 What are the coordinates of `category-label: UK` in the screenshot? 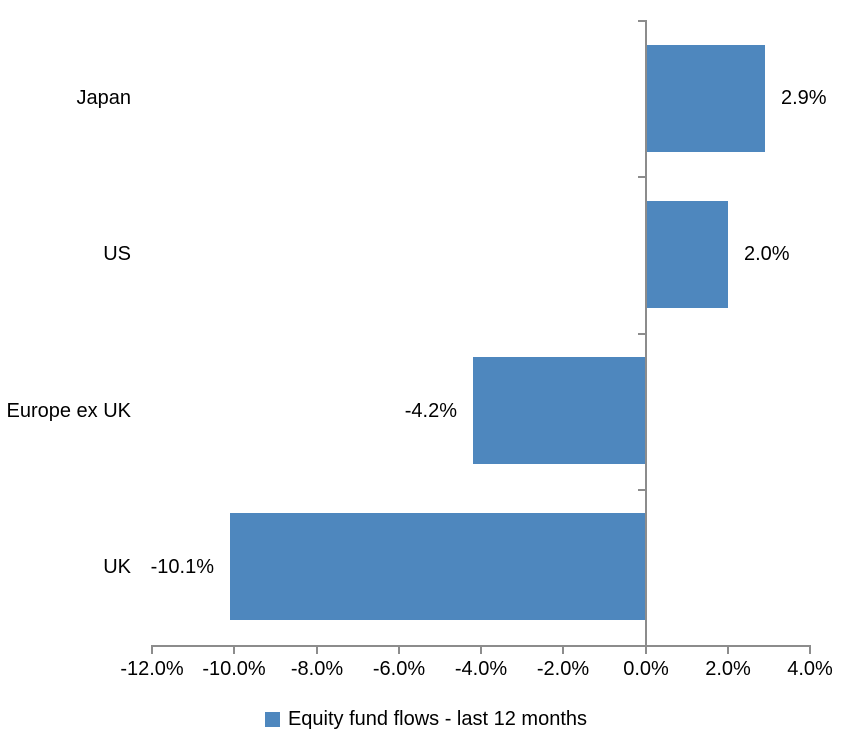 It's located at (117, 567).